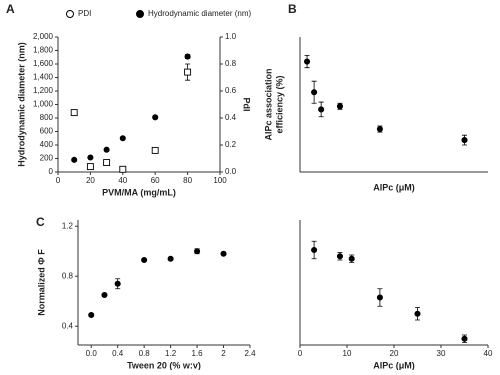 Image resolution: width=500 pixels, height=375 pixels. Describe the element at coordinates (247, 104) in the screenshot. I see `y2-axis-label: PdI` at that location.